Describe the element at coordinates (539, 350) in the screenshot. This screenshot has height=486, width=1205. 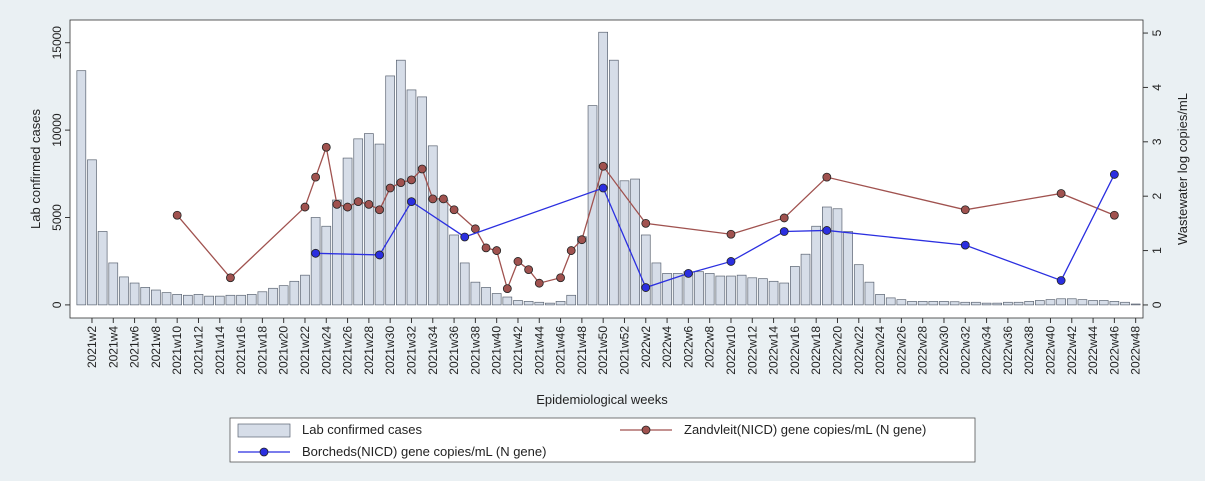
I see `x-tick-label: 2021w44` at that location.